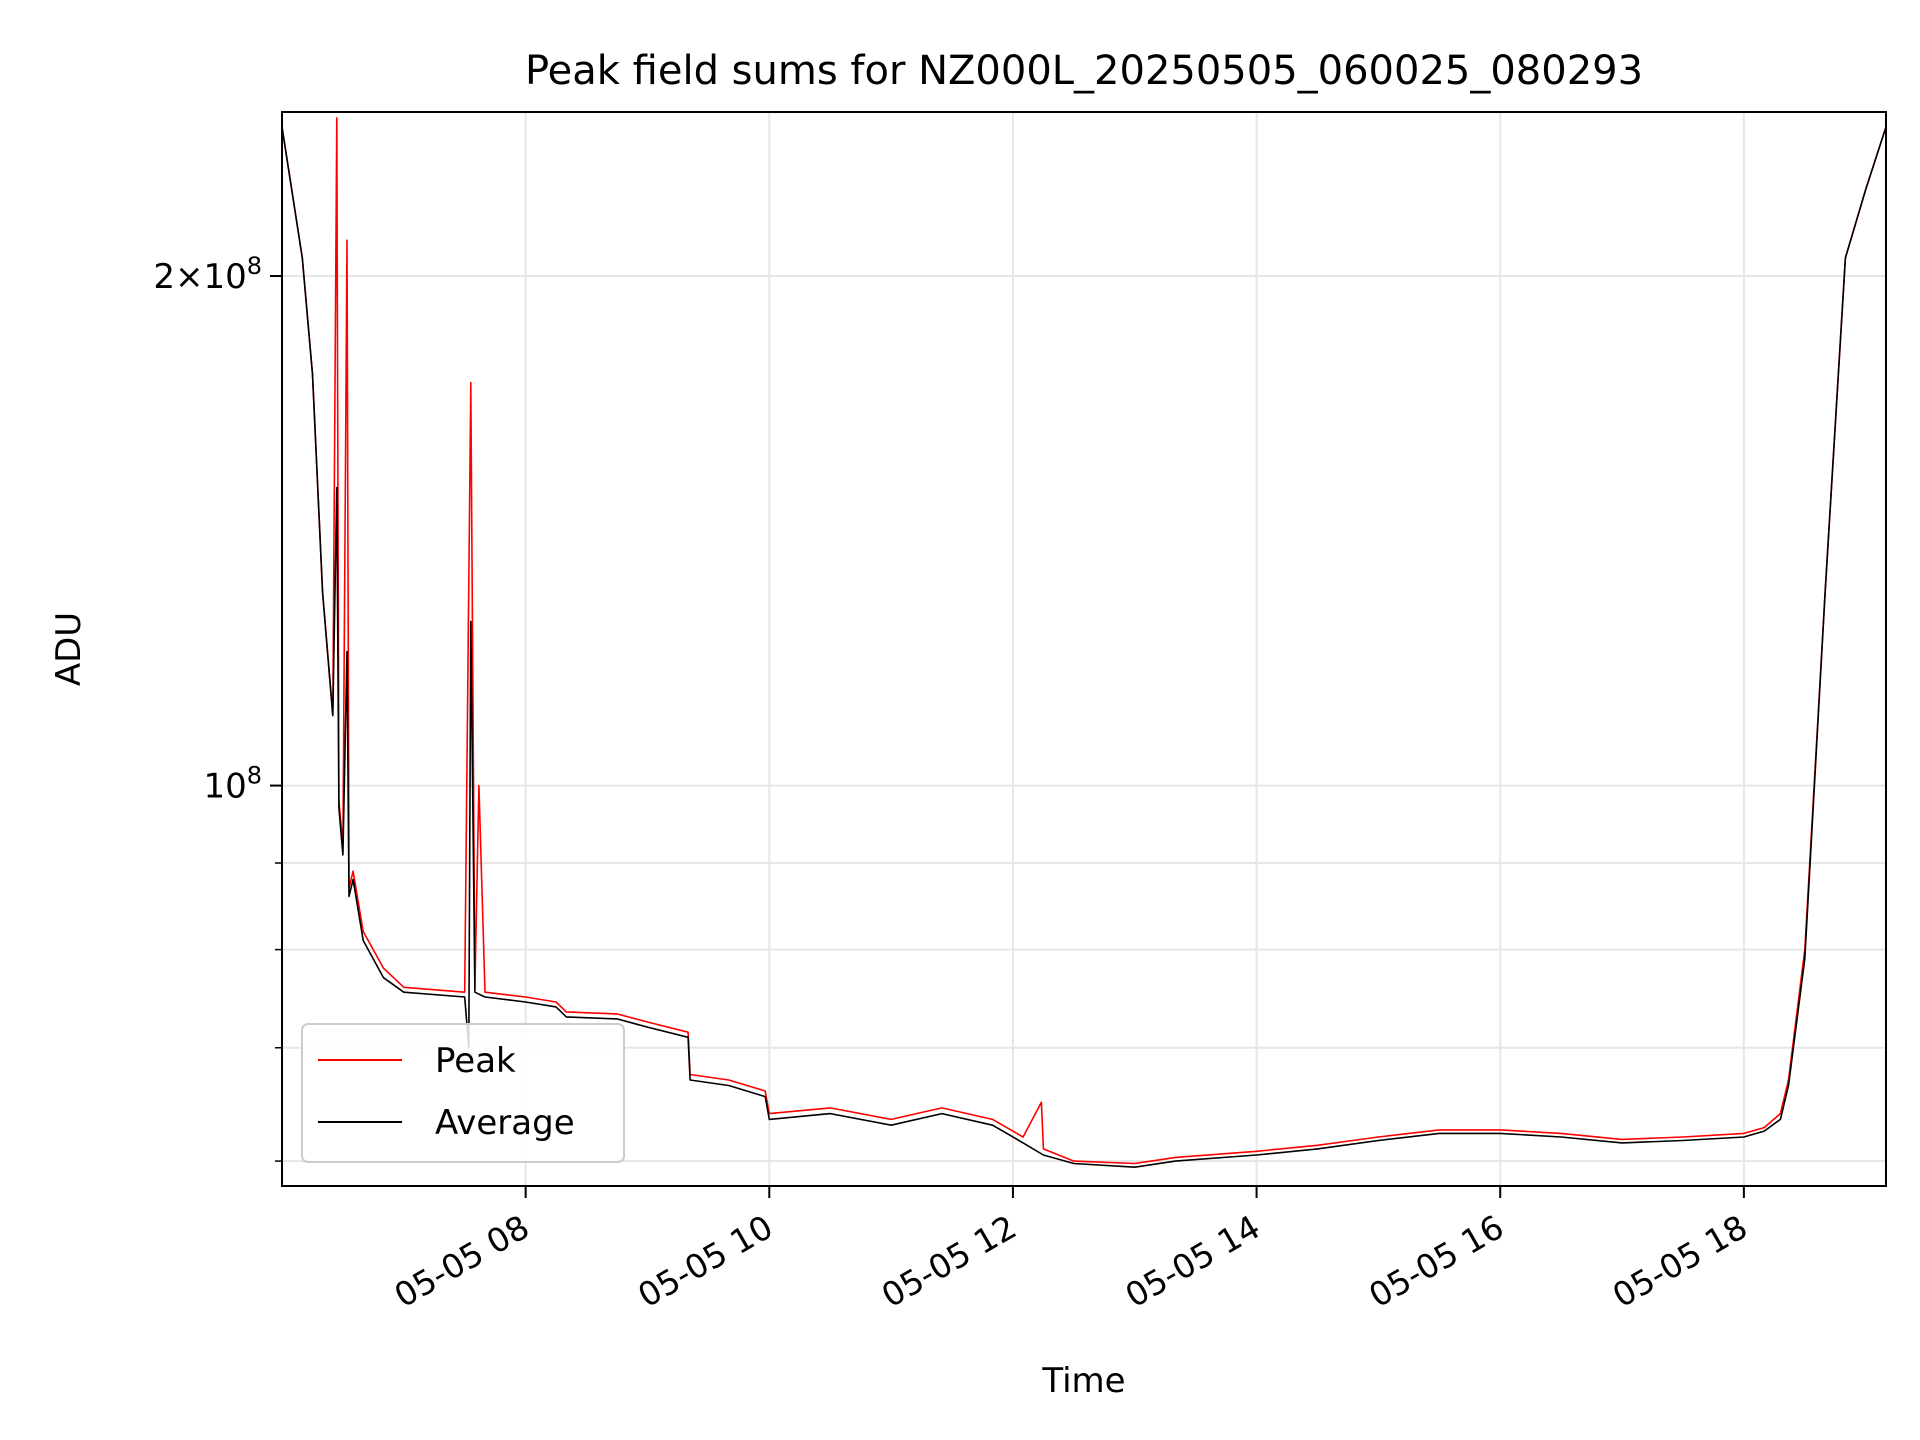  What do you see at coordinates (475, 1061) in the screenshot?
I see `legend-label-peak: Peak` at bounding box center [475, 1061].